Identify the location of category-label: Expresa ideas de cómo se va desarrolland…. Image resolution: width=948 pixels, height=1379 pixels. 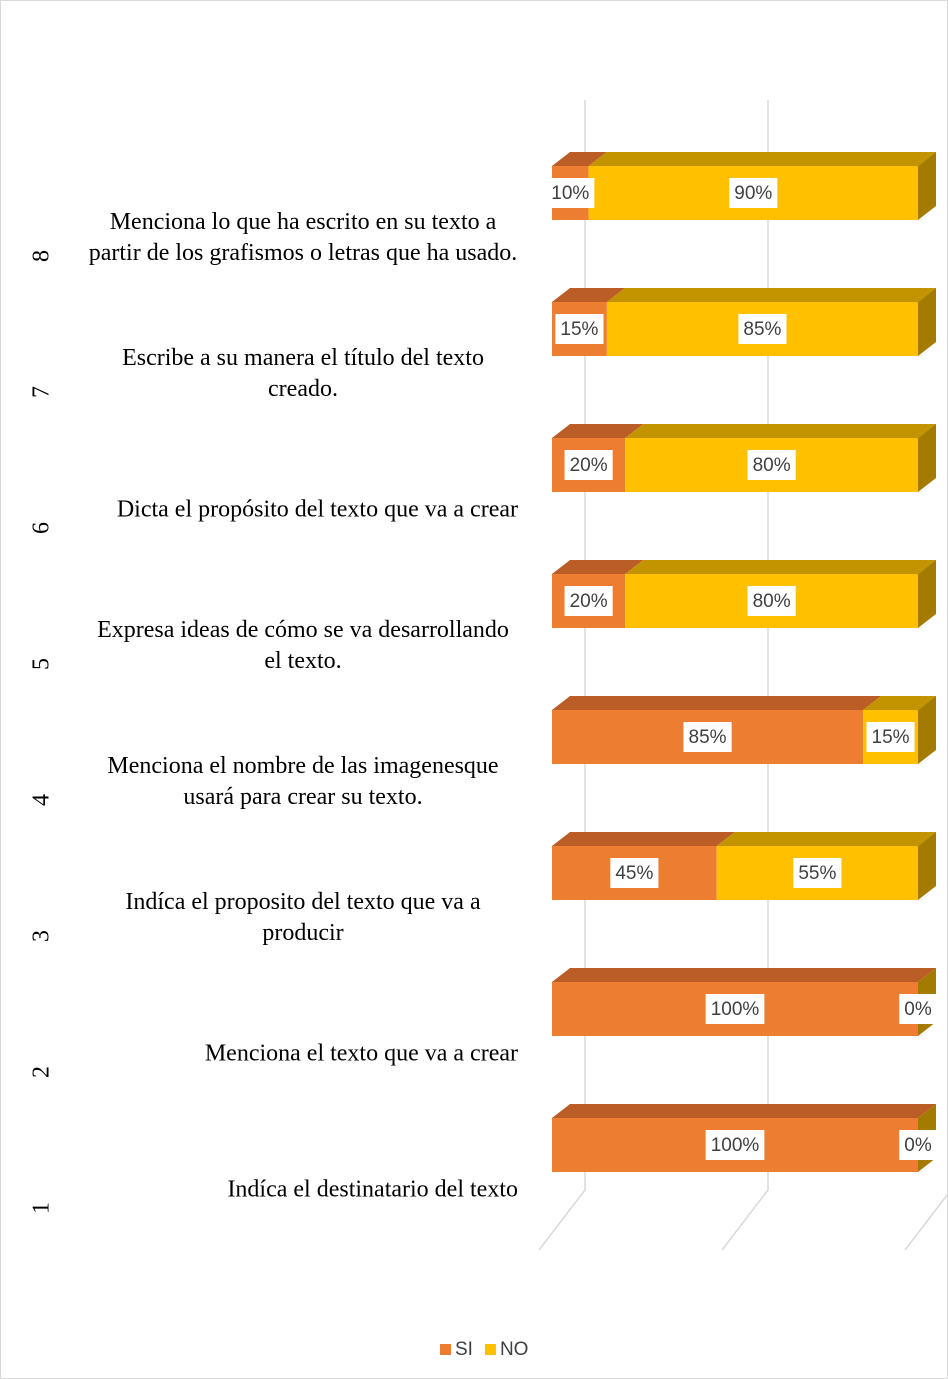
(303, 645).